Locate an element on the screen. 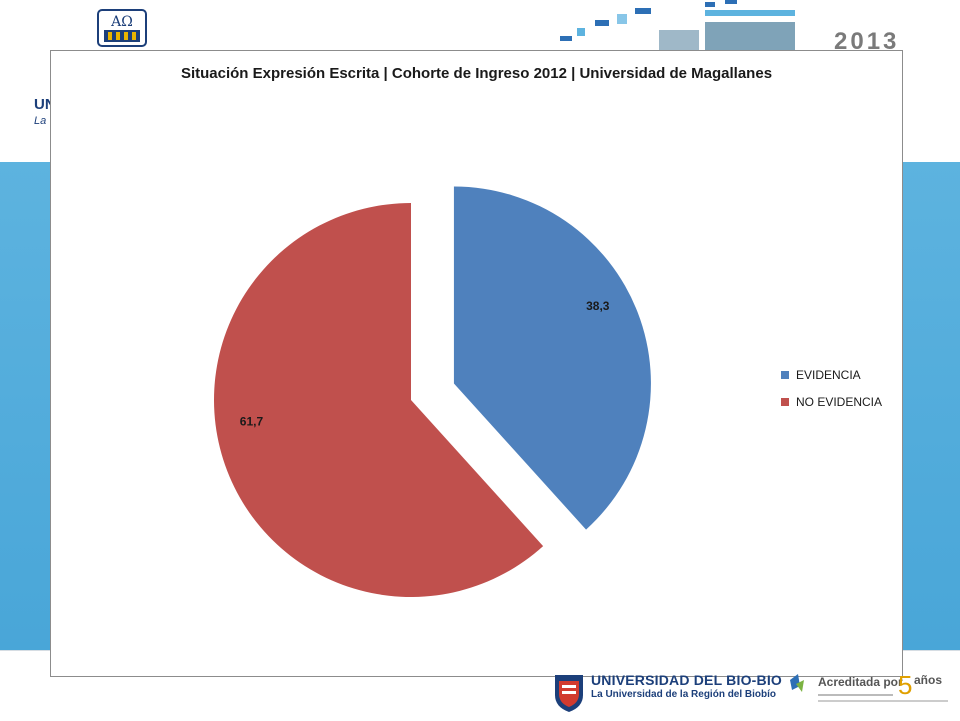  data-label: 38,3 is located at coordinates (598, 306).